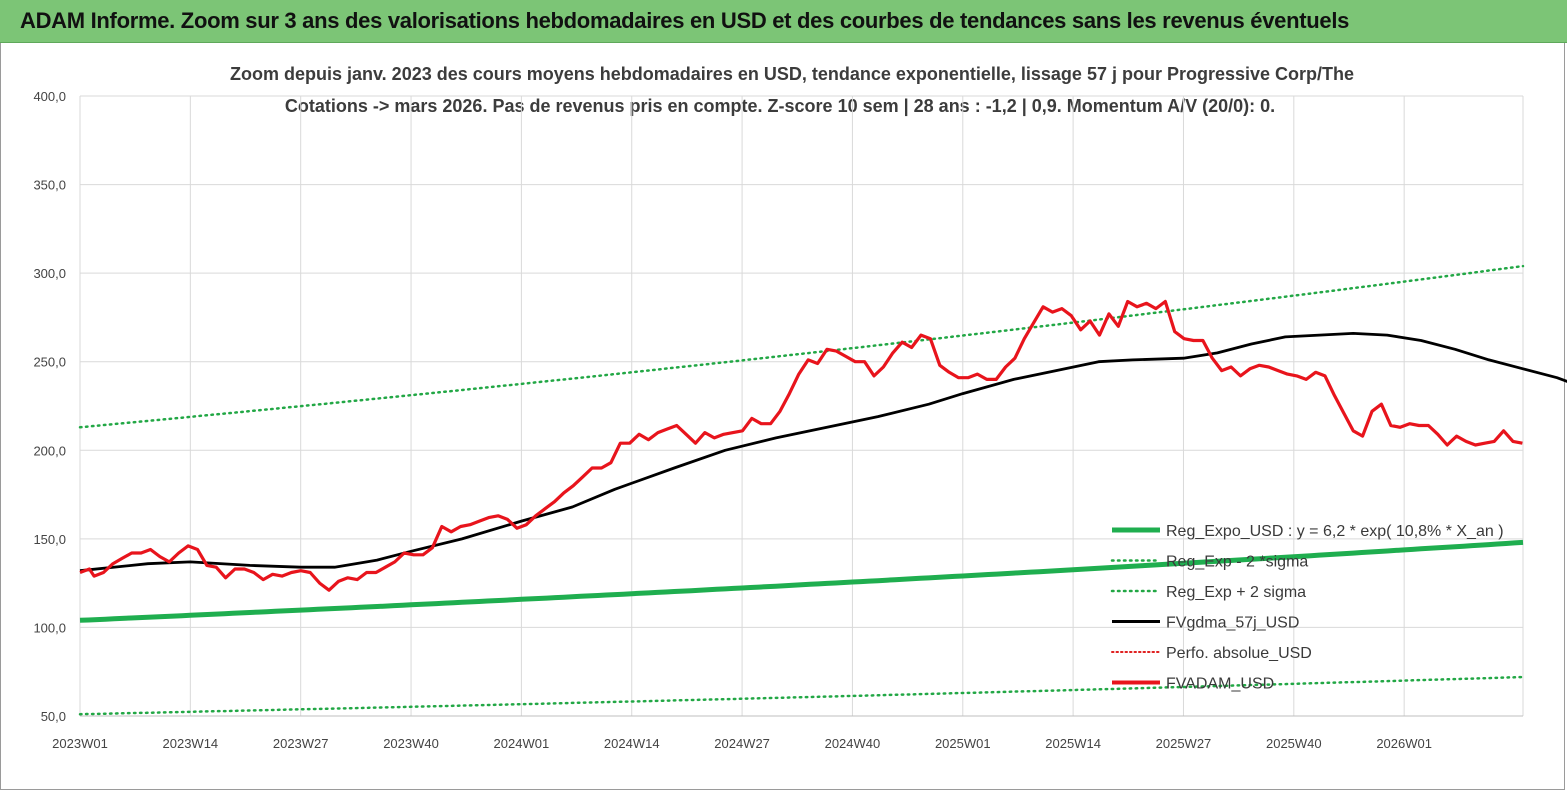  I want to click on x-tick-label: 2025W14, so click(1073, 743).